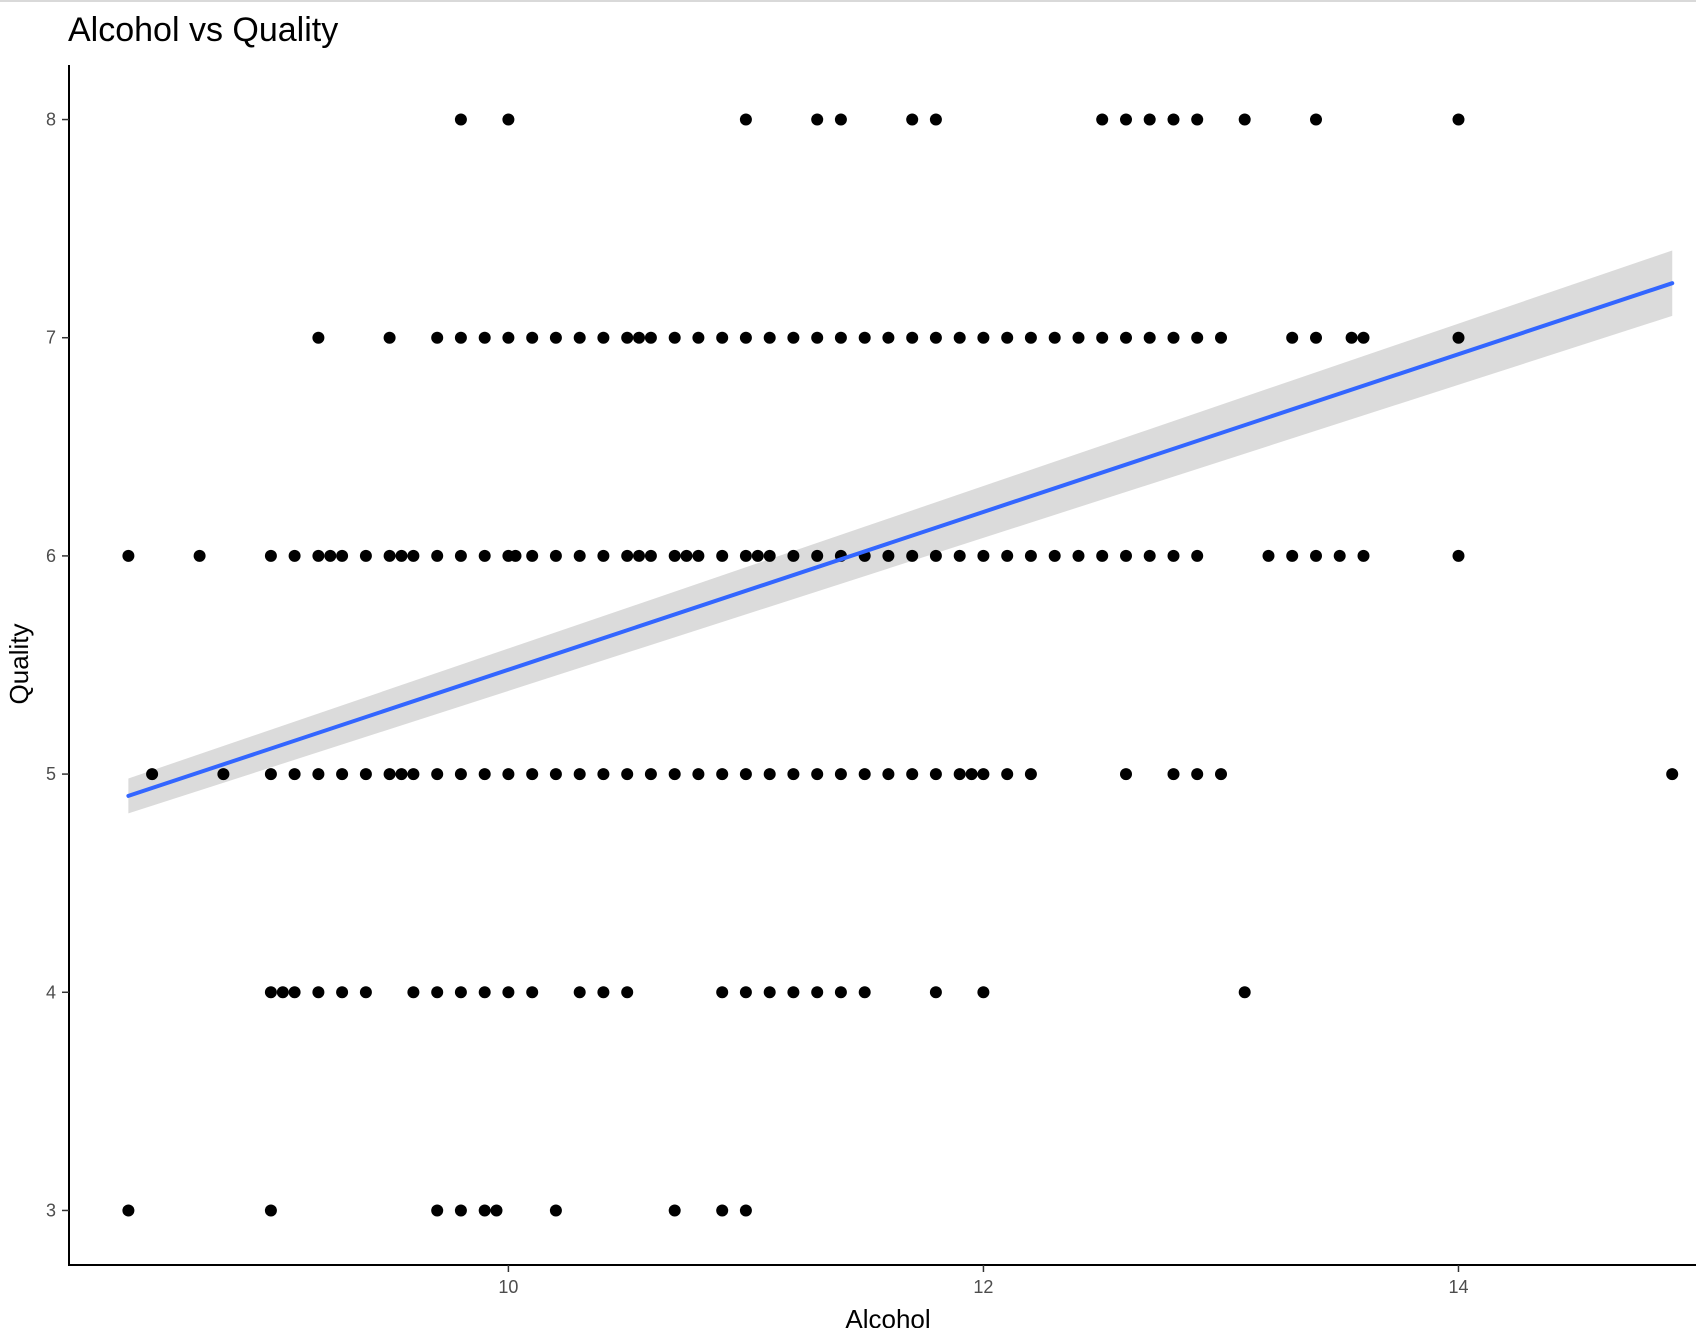 The image size is (1696, 1328). Describe the element at coordinates (51, 992) in the screenshot. I see `y-tick-label: 4` at that location.